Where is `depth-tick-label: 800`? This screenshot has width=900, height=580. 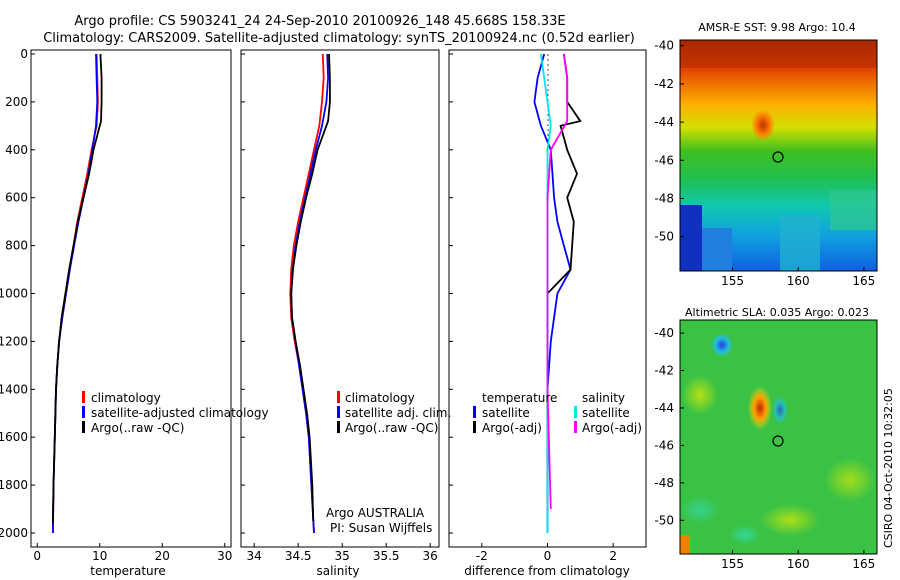
depth-tick-label: 800 is located at coordinates (16, 246).